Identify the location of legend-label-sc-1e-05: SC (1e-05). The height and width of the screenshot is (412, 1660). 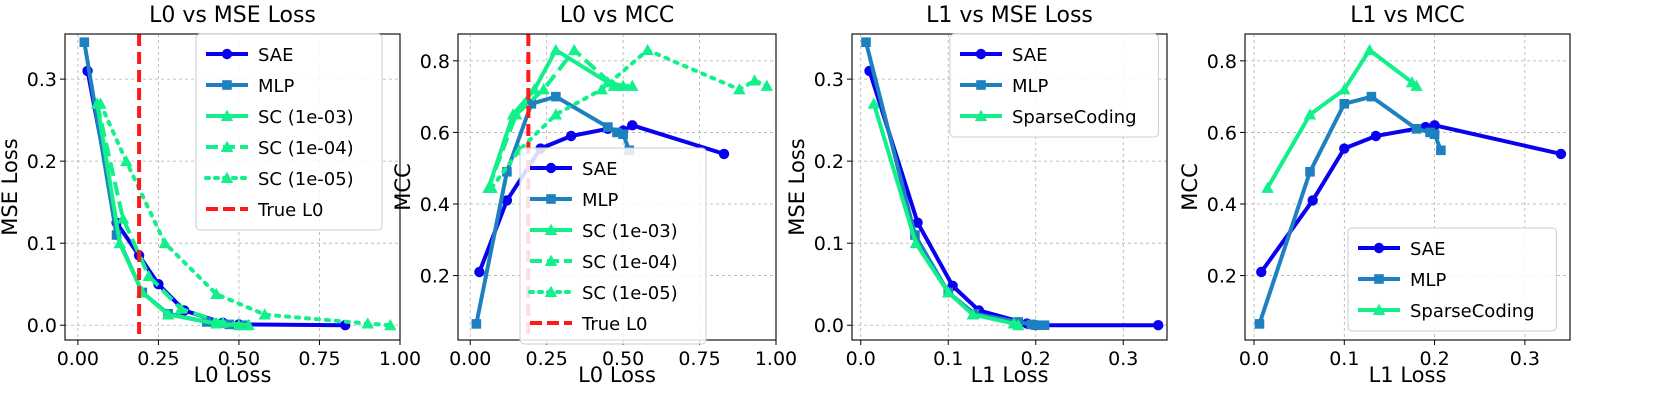
(630, 293).